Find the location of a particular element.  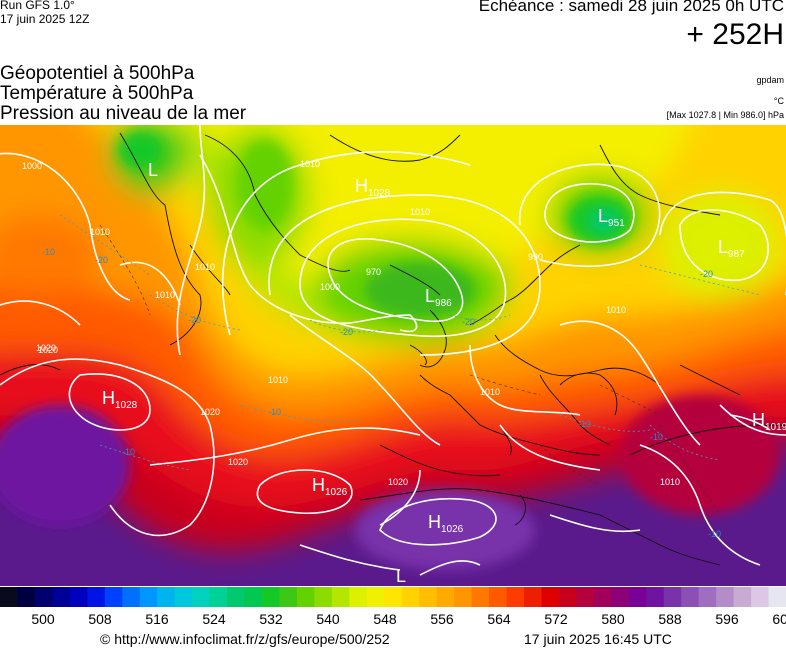

isobar-label: 990 is located at coordinates (535, 257).